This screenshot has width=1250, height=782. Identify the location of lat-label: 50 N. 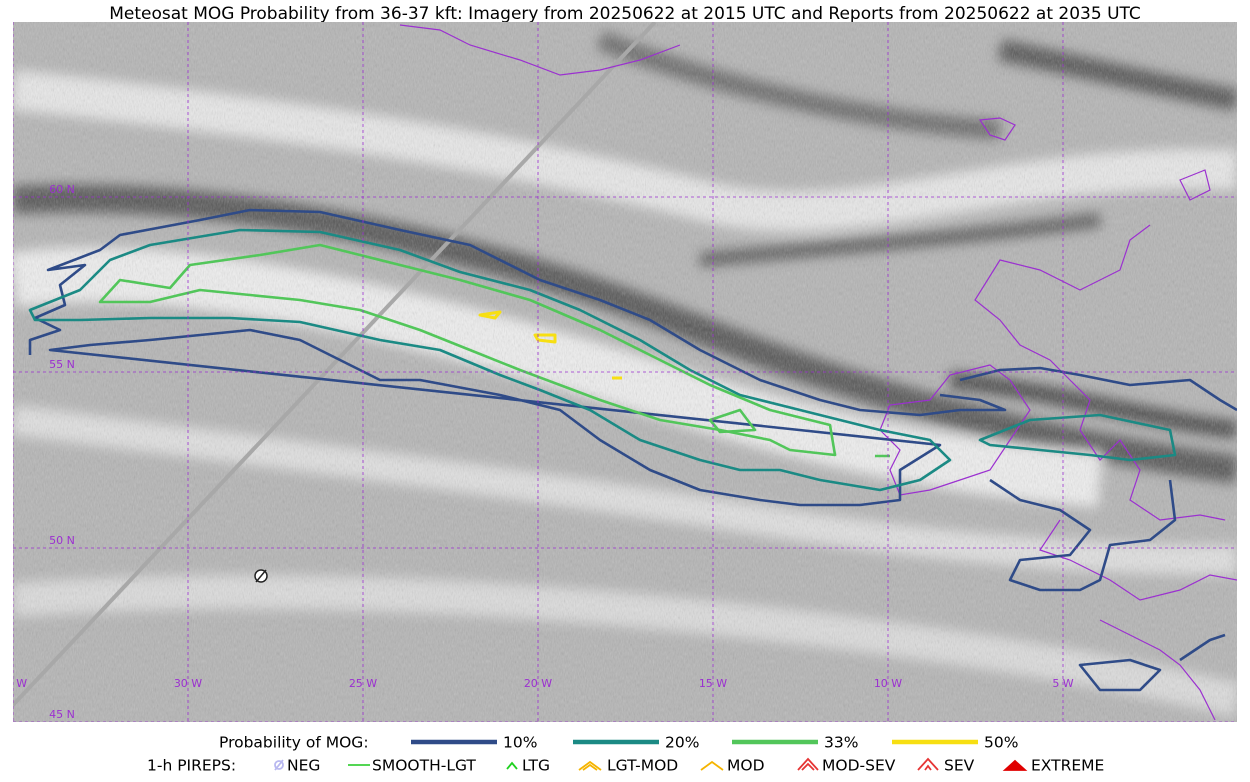
(62, 540).